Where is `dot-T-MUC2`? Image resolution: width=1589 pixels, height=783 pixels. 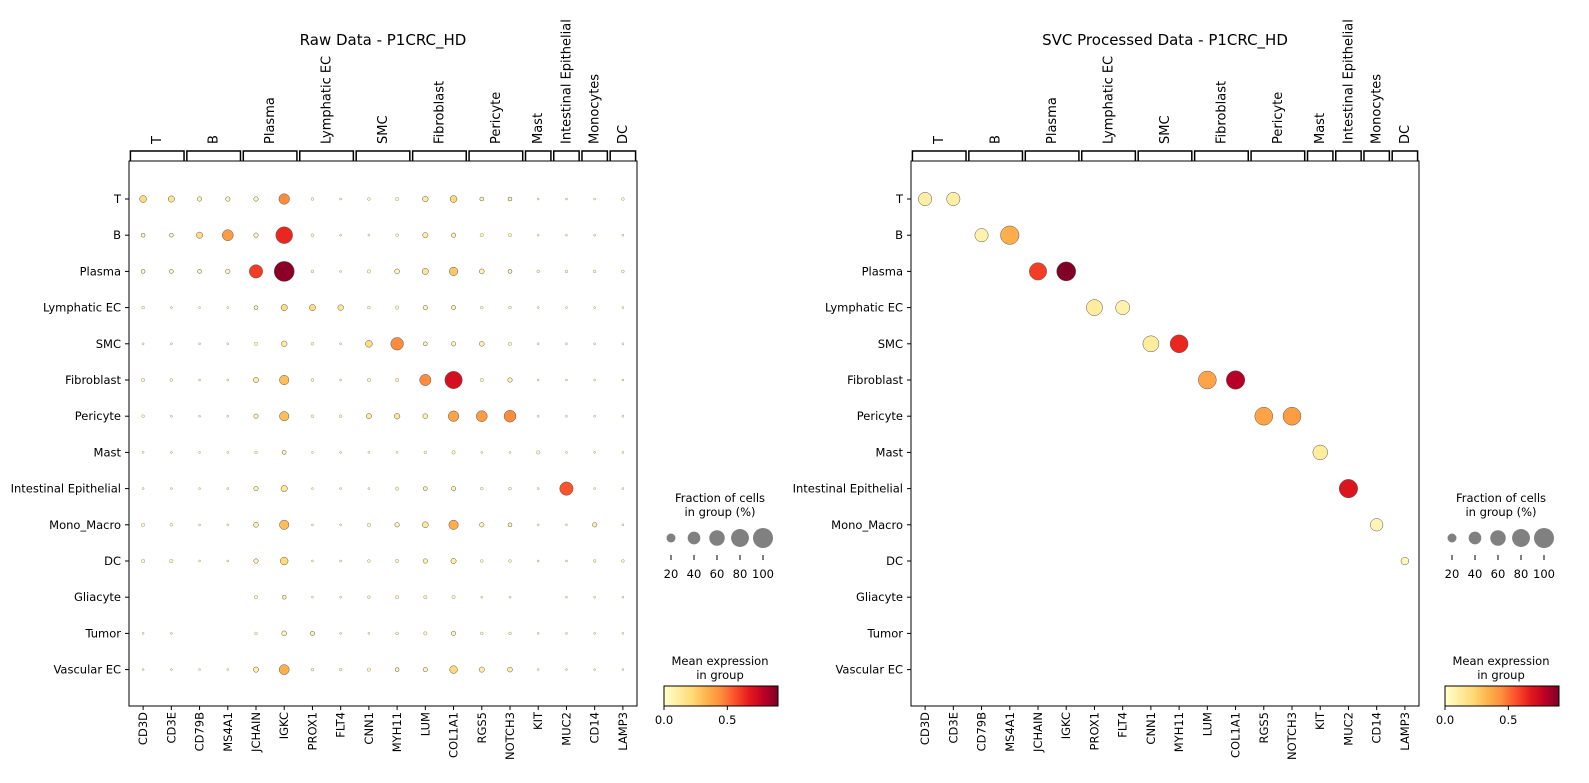
dot-T-MUC2 is located at coordinates (566, 199).